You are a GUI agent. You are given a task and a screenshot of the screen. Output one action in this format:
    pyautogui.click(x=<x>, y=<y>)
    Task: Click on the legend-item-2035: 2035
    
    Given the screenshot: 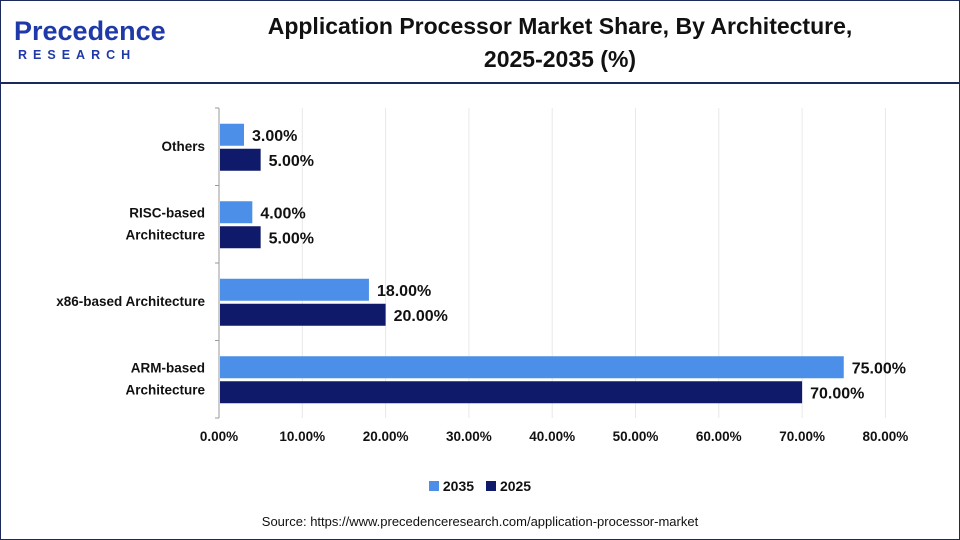 What is the action you would take?
    pyautogui.click(x=451, y=486)
    